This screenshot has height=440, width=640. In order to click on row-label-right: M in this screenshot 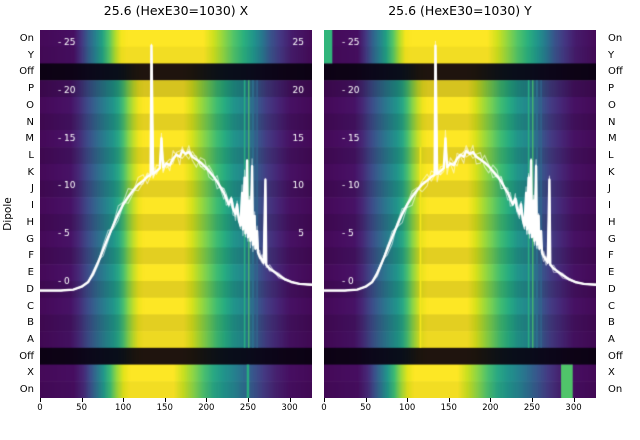, I will do `click(612, 139)`.